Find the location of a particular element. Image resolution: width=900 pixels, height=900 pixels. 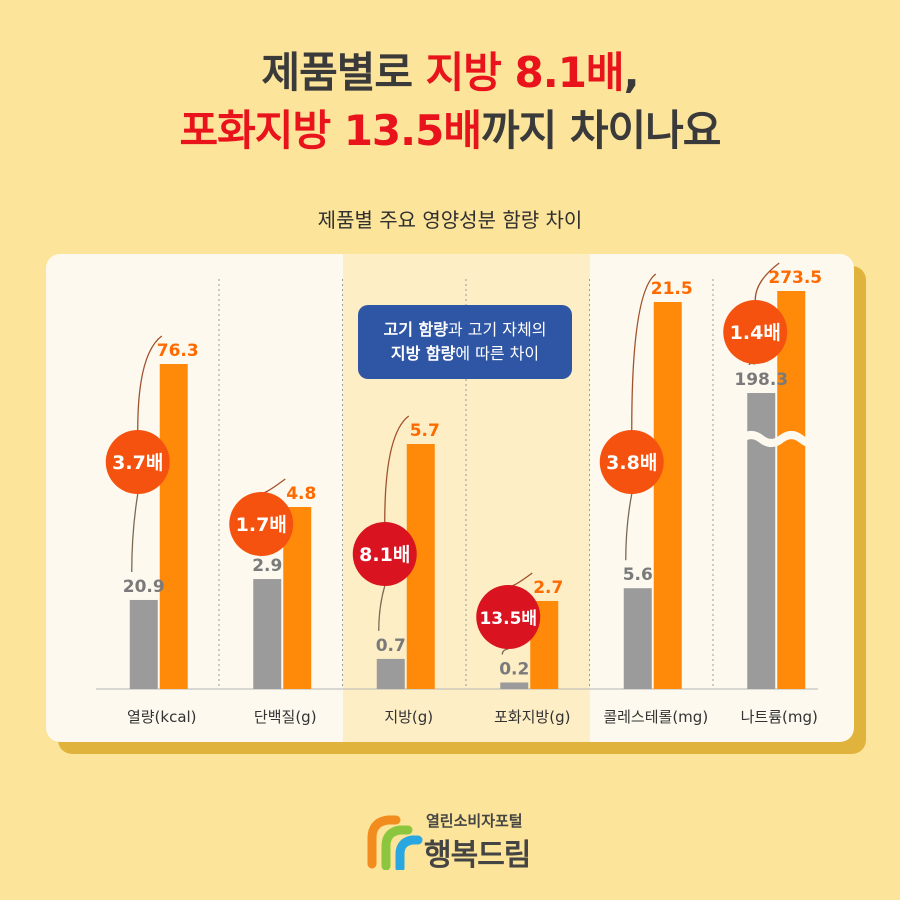

value-label-gray: 5.6 is located at coordinates (638, 575).